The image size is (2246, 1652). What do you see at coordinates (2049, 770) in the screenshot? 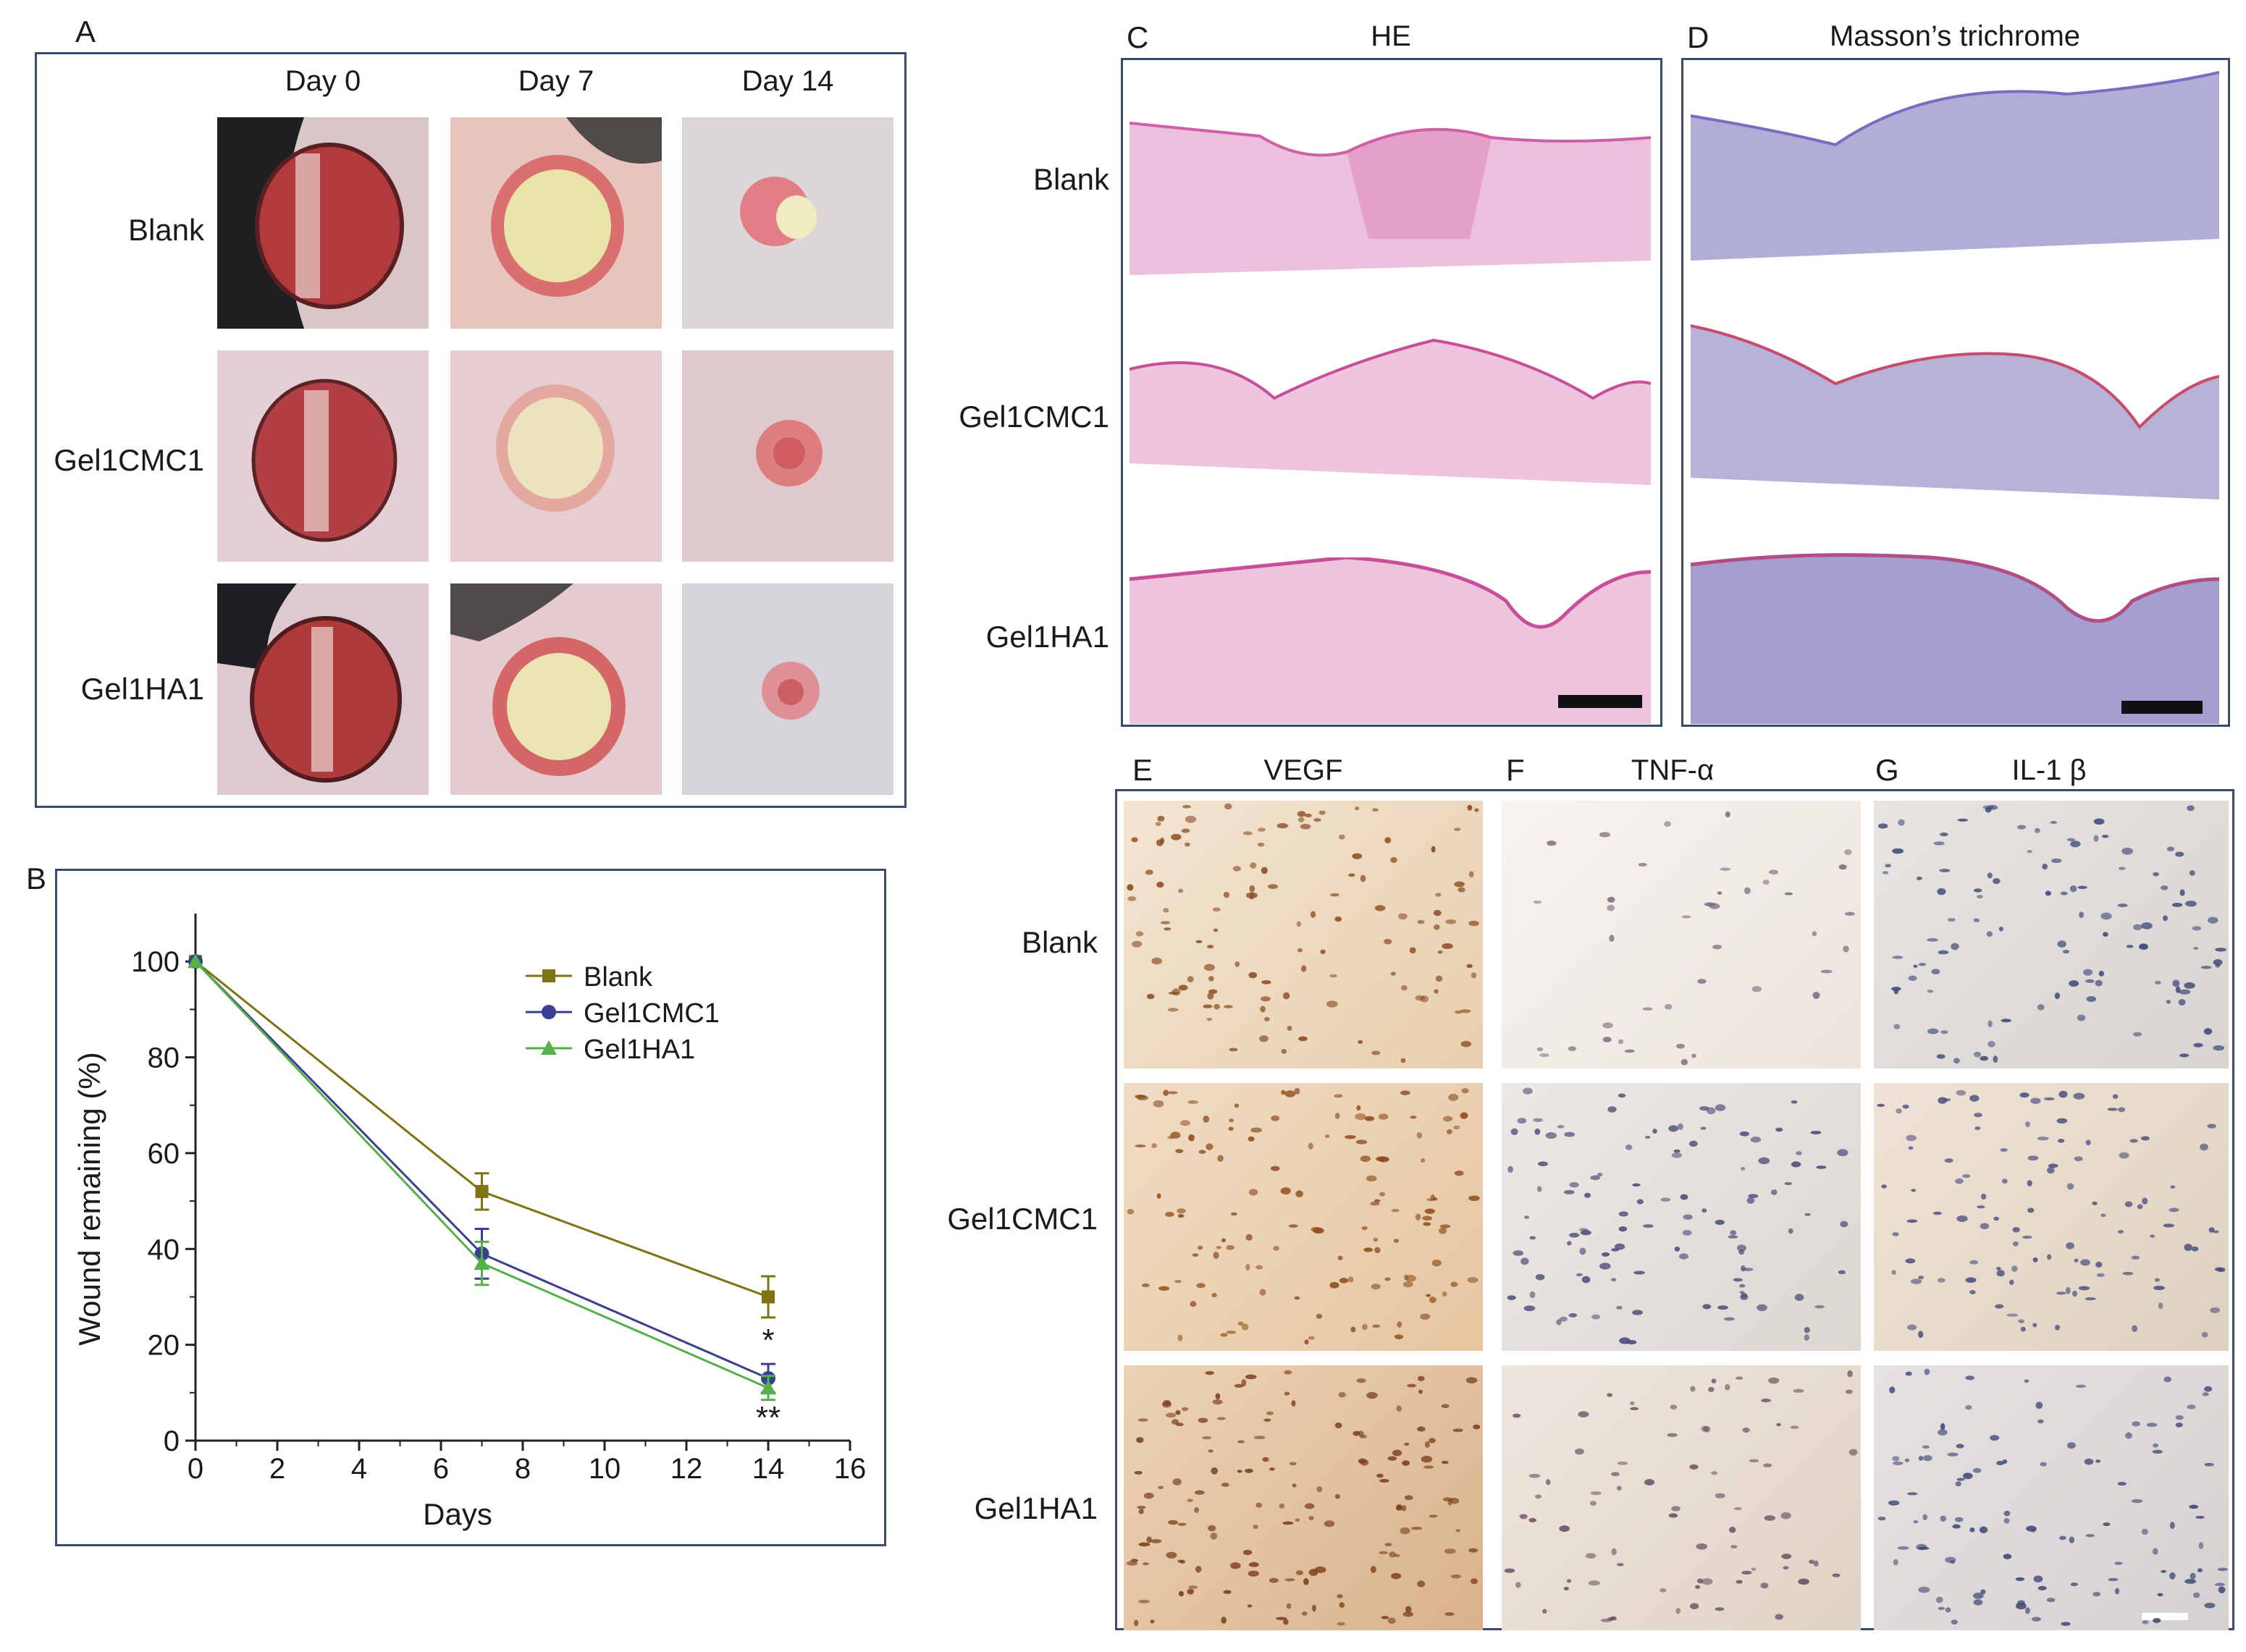
I see `panel-g-title: IL-1 β` at bounding box center [2049, 770].